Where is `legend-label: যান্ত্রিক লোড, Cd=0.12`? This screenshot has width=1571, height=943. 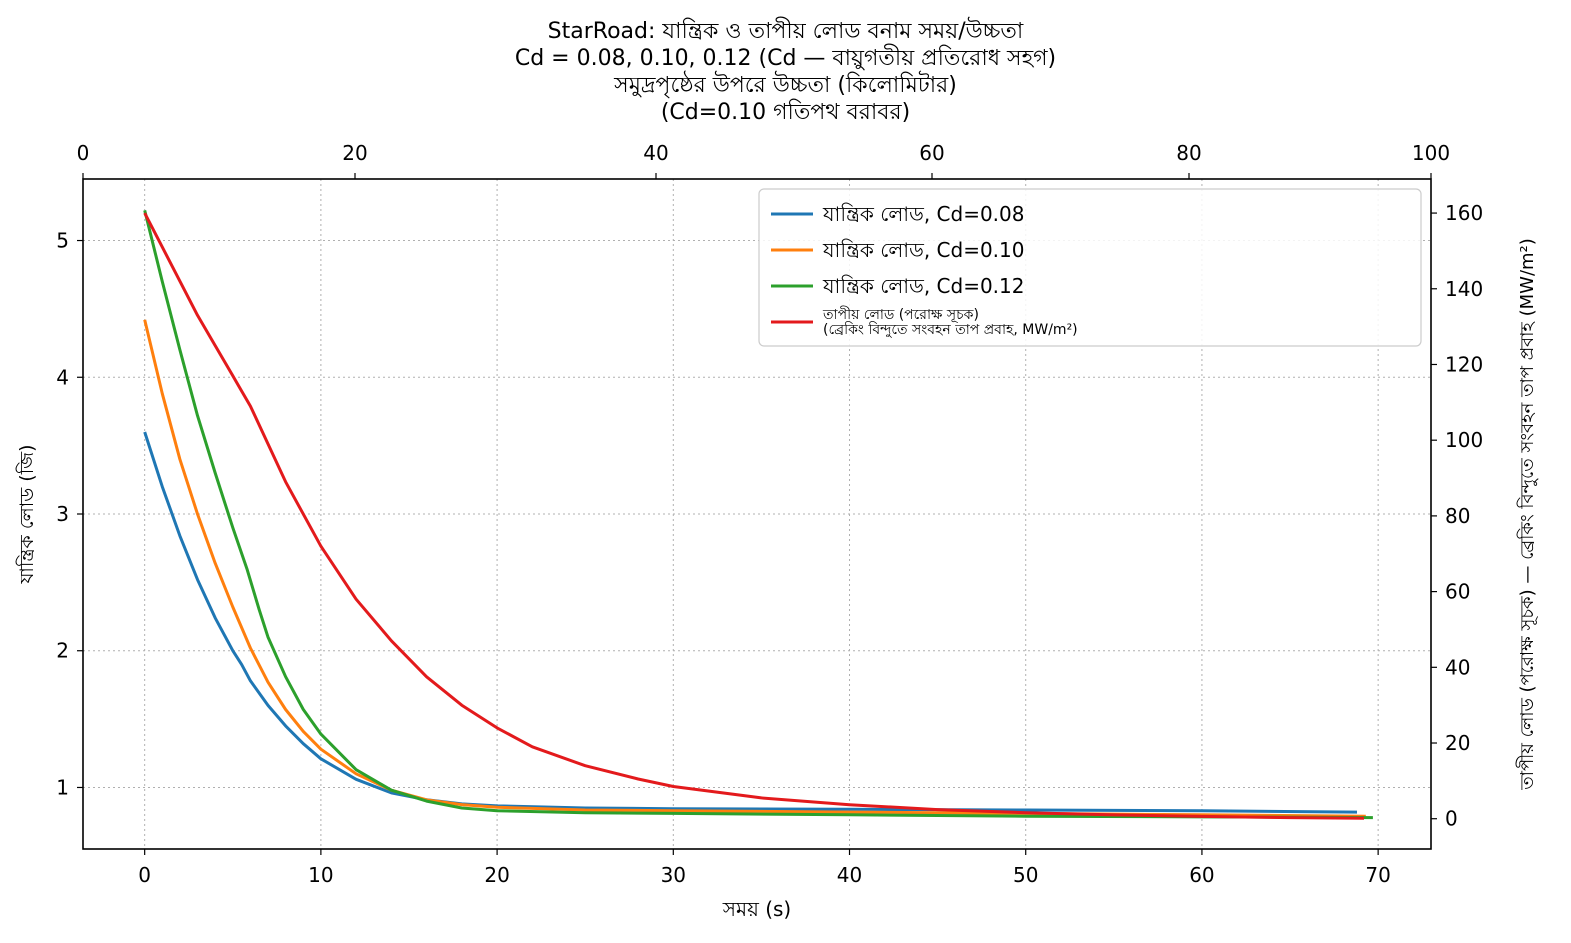
legend-label: যান্ত্রিক লোড, Cd=0.12 is located at coordinates (923, 286).